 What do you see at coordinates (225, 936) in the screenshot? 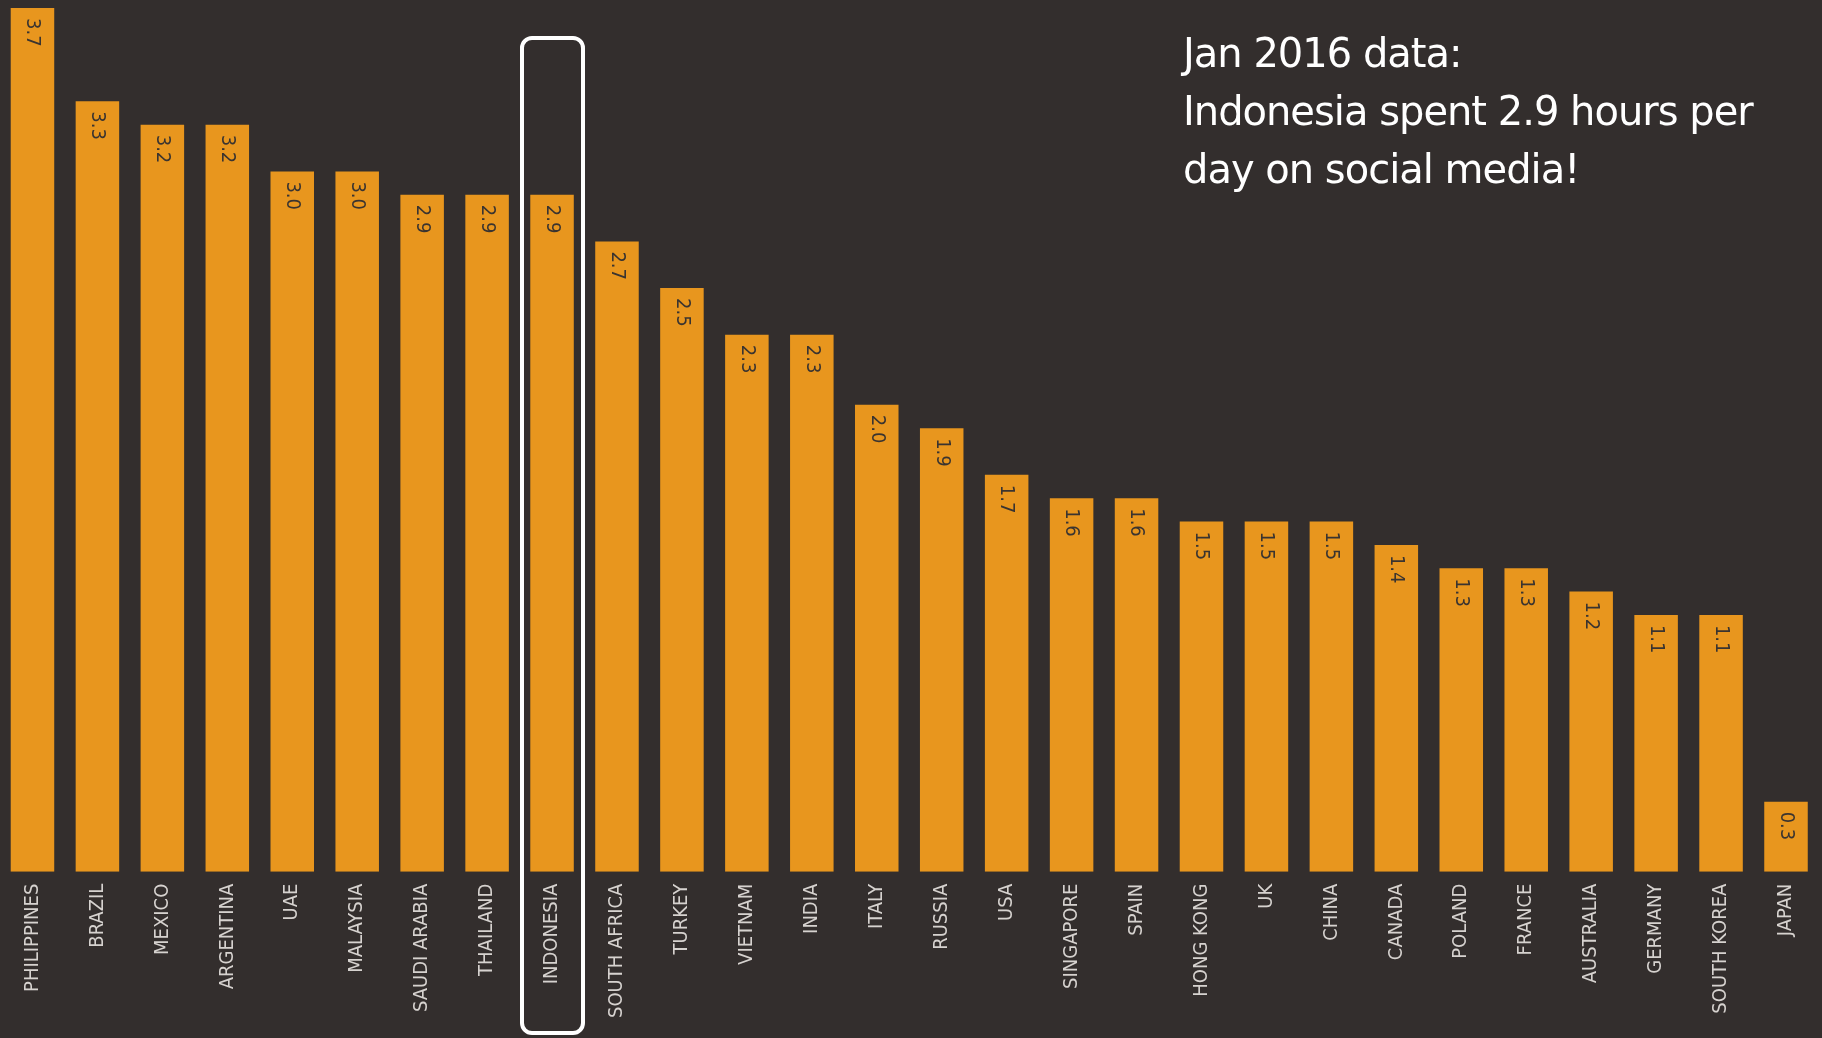
I see `x-tick-label: ARGENTINA` at bounding box center [225, 936].